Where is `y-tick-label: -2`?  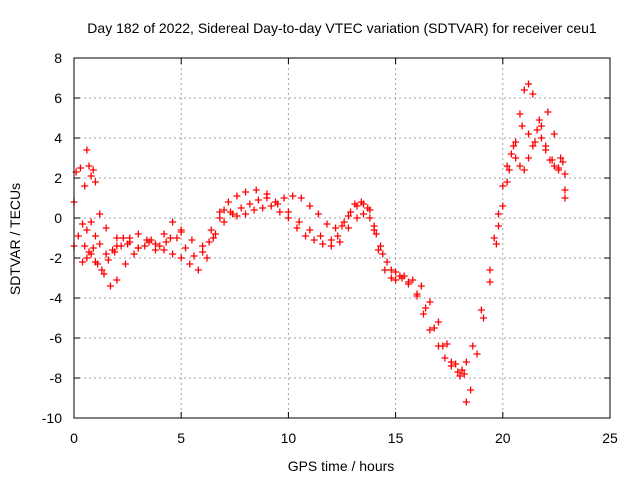 y-tick-label: -2 is located at coordinates (56, 258).